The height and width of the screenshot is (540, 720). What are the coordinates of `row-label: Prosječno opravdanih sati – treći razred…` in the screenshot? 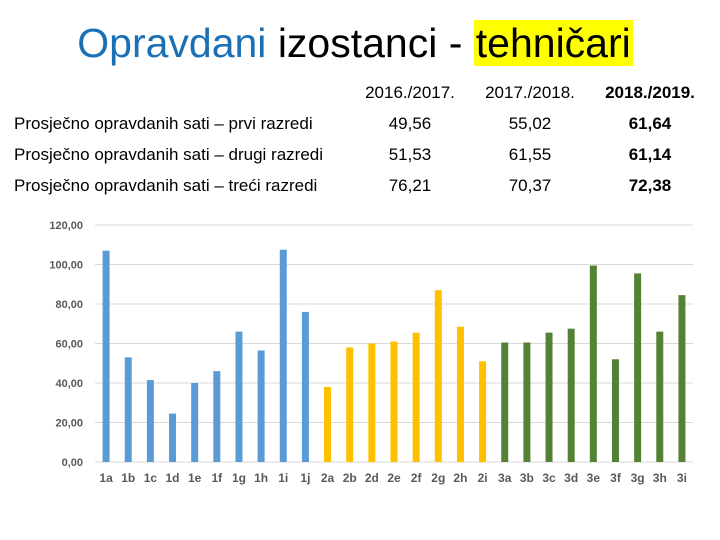 It's located at (166, 185).